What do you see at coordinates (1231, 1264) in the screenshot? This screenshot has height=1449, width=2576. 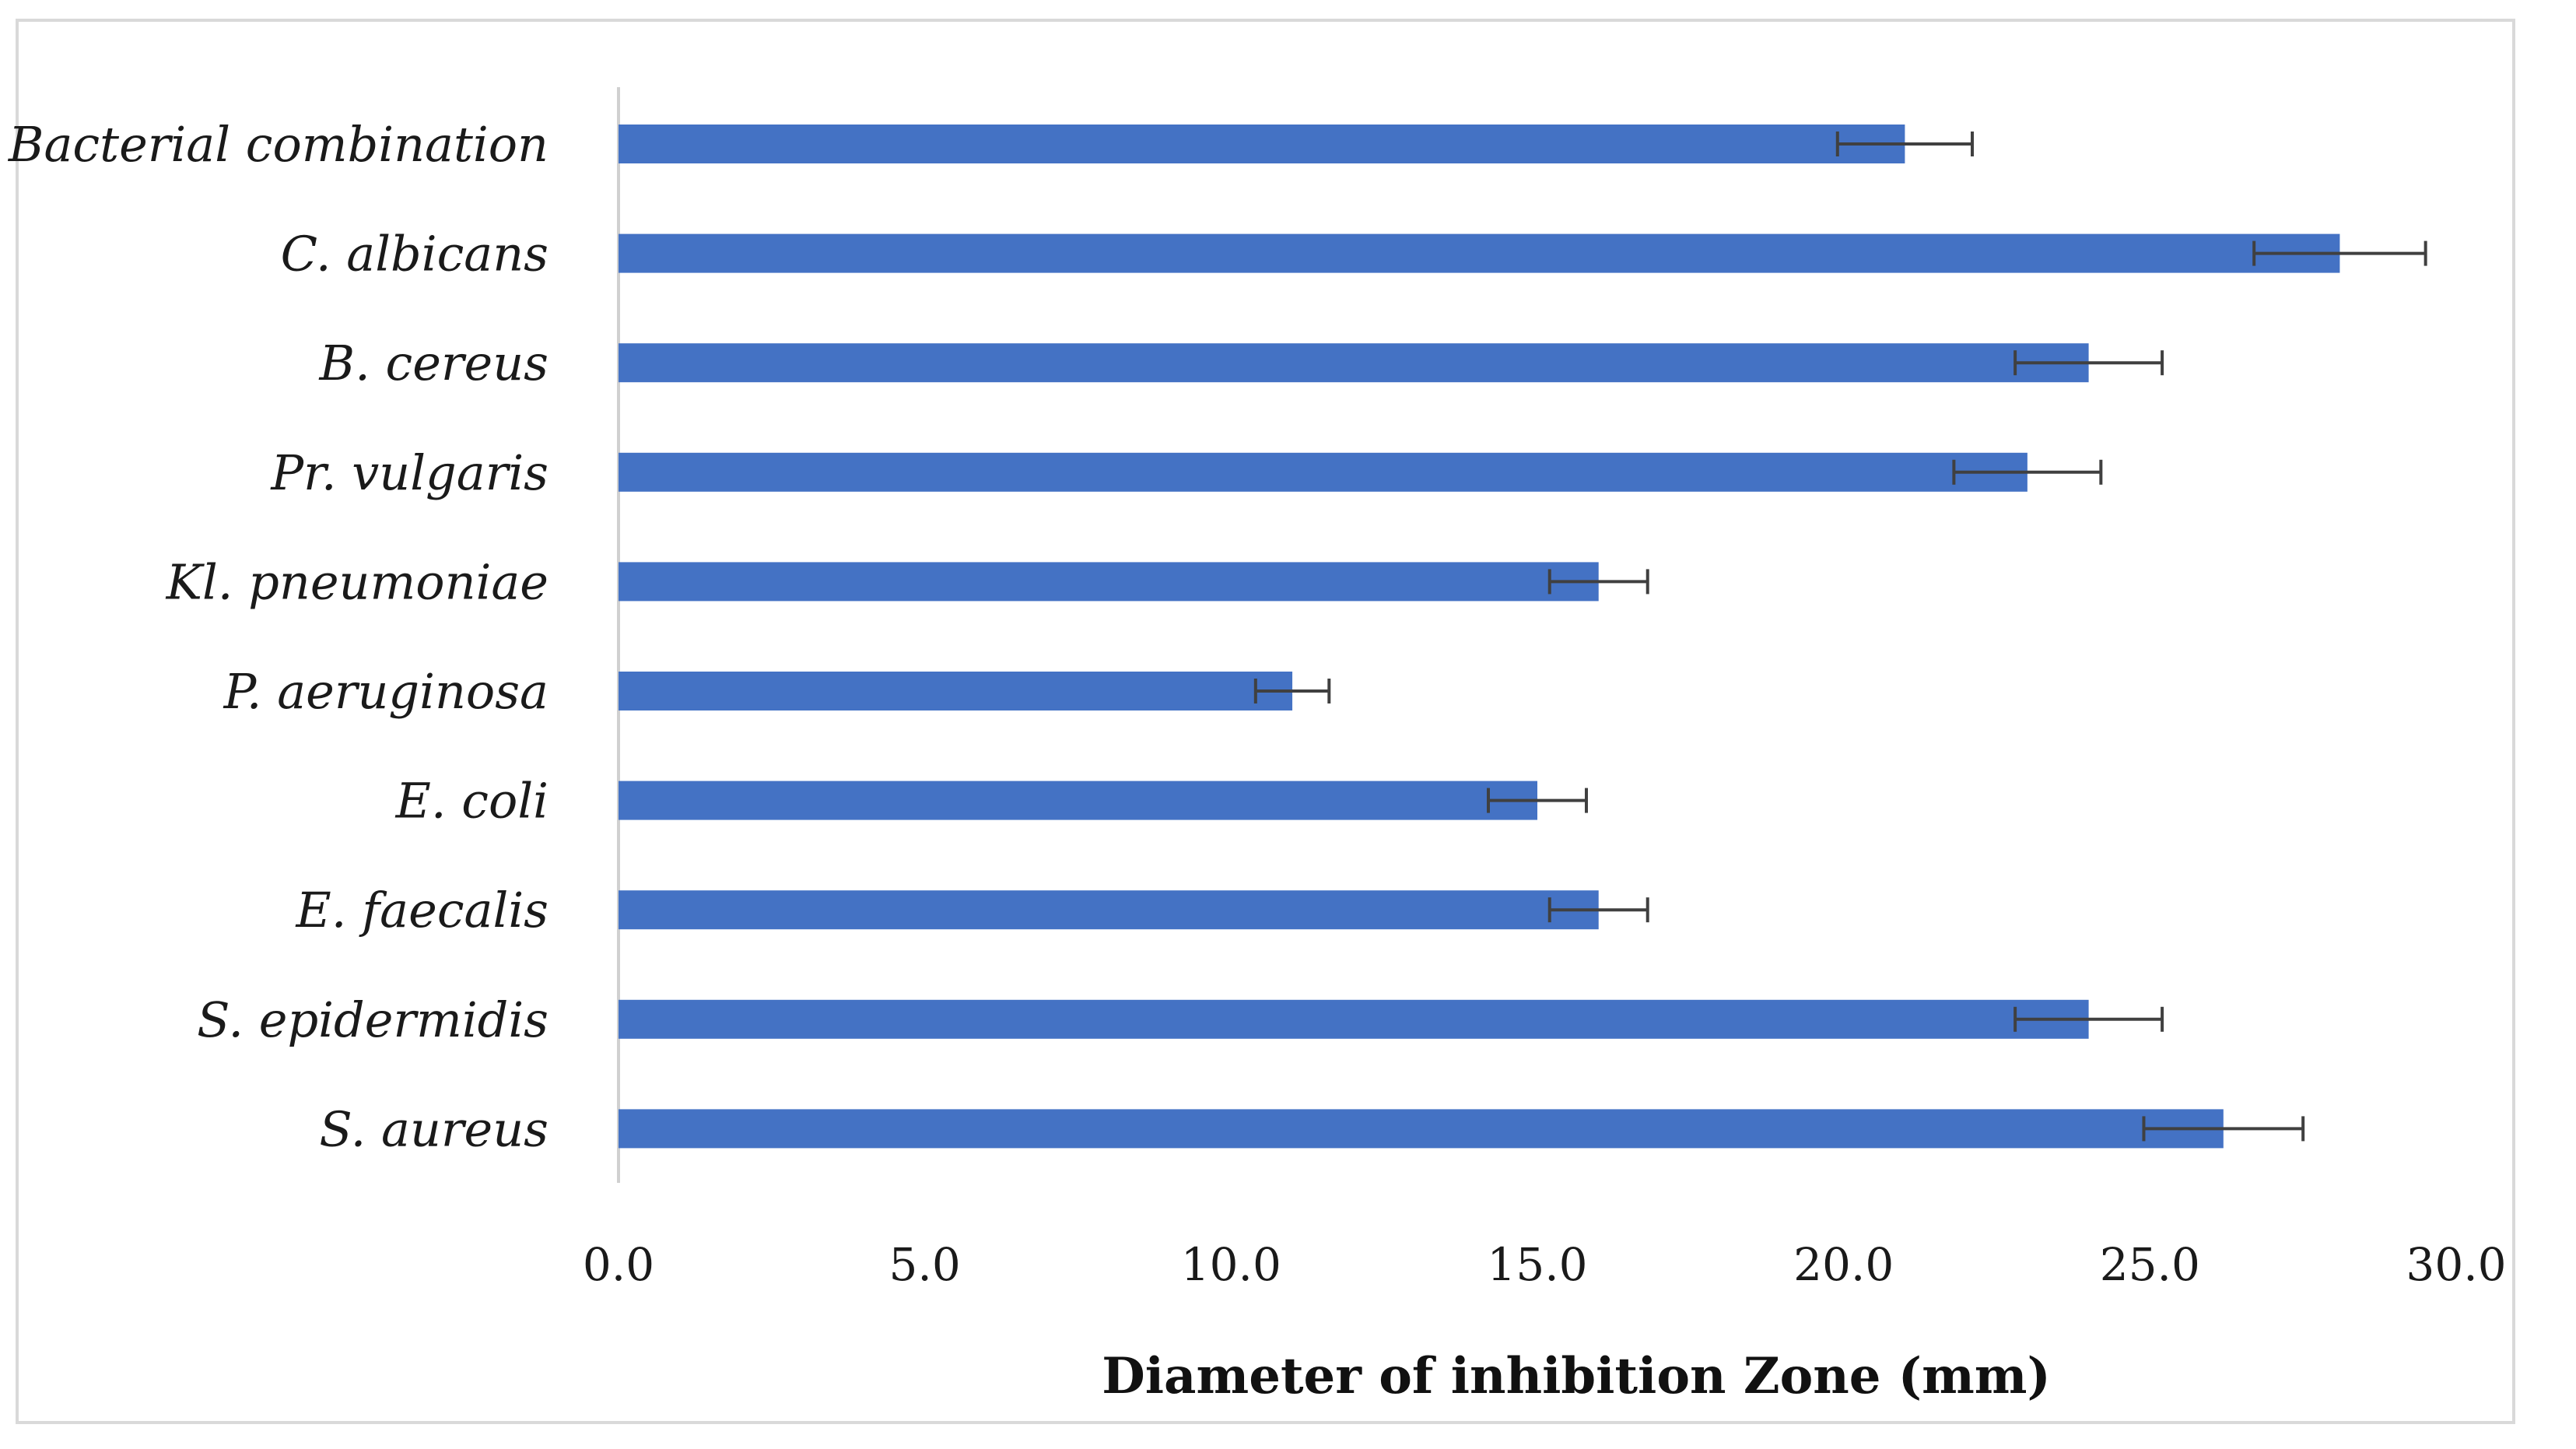 I see `x-tick-label-2: 10.0` at bounding box center [1231, 1264].